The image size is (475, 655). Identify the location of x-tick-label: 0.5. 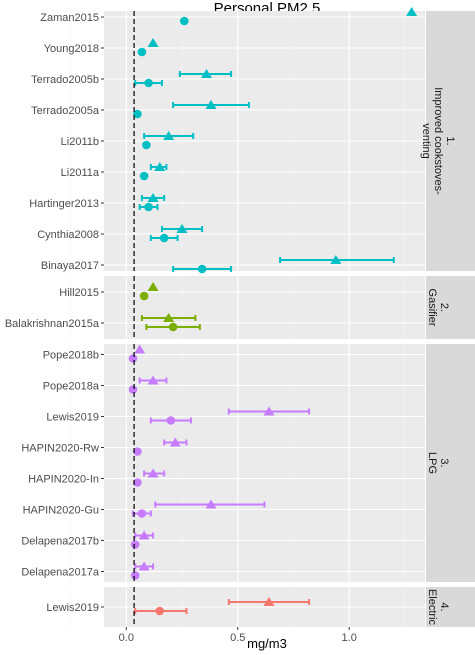
(237, 638).